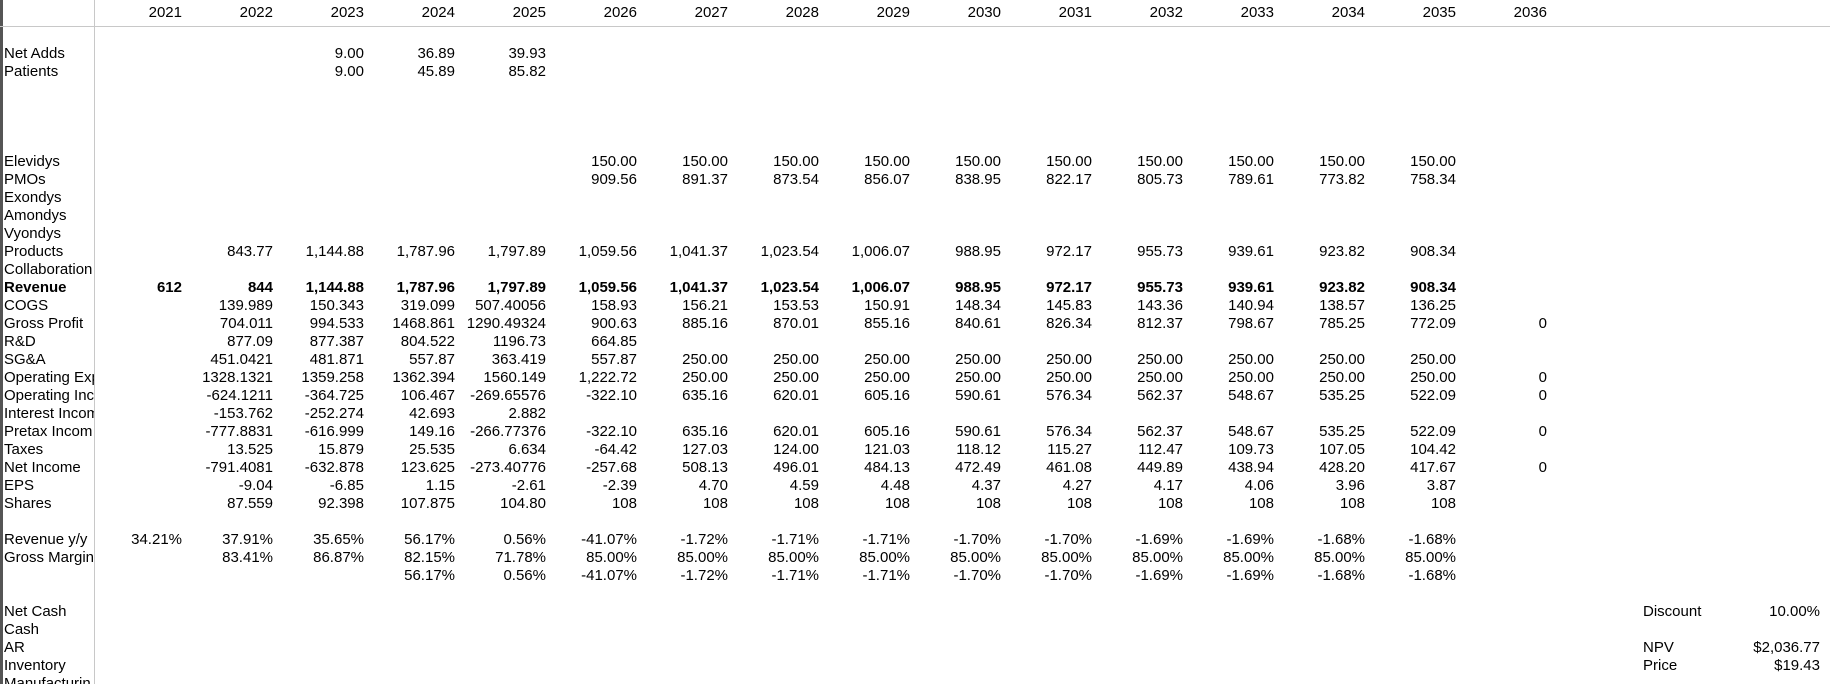  Describe the element at coordinates (427, 341) in the screenshot. I see `cell: 804.522` at that location.